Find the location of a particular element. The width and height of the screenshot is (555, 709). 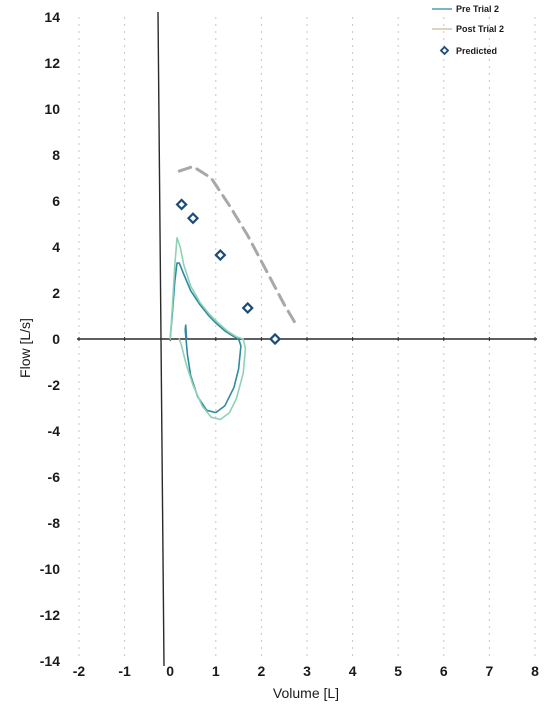

y-tick-label-neg8: -8 is located at coordinates (54, 523).